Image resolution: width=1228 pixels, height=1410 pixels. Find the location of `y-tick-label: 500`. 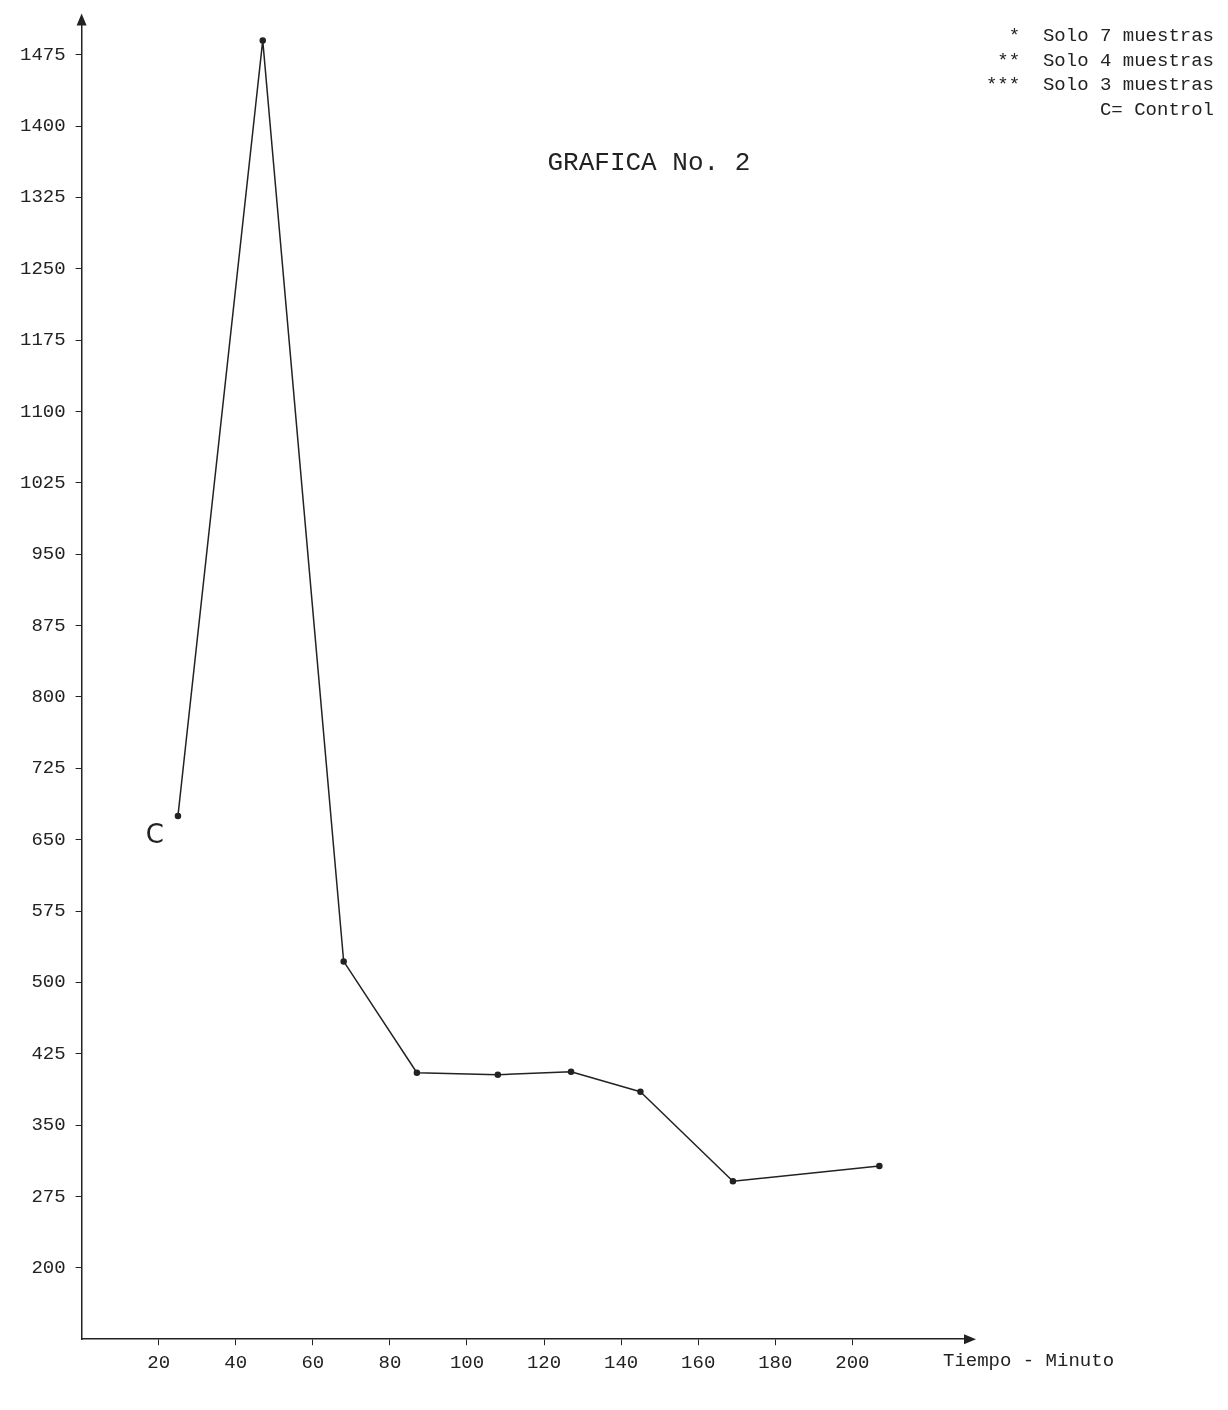

y-tick-label: 500 is located at coordinates (48, 982).